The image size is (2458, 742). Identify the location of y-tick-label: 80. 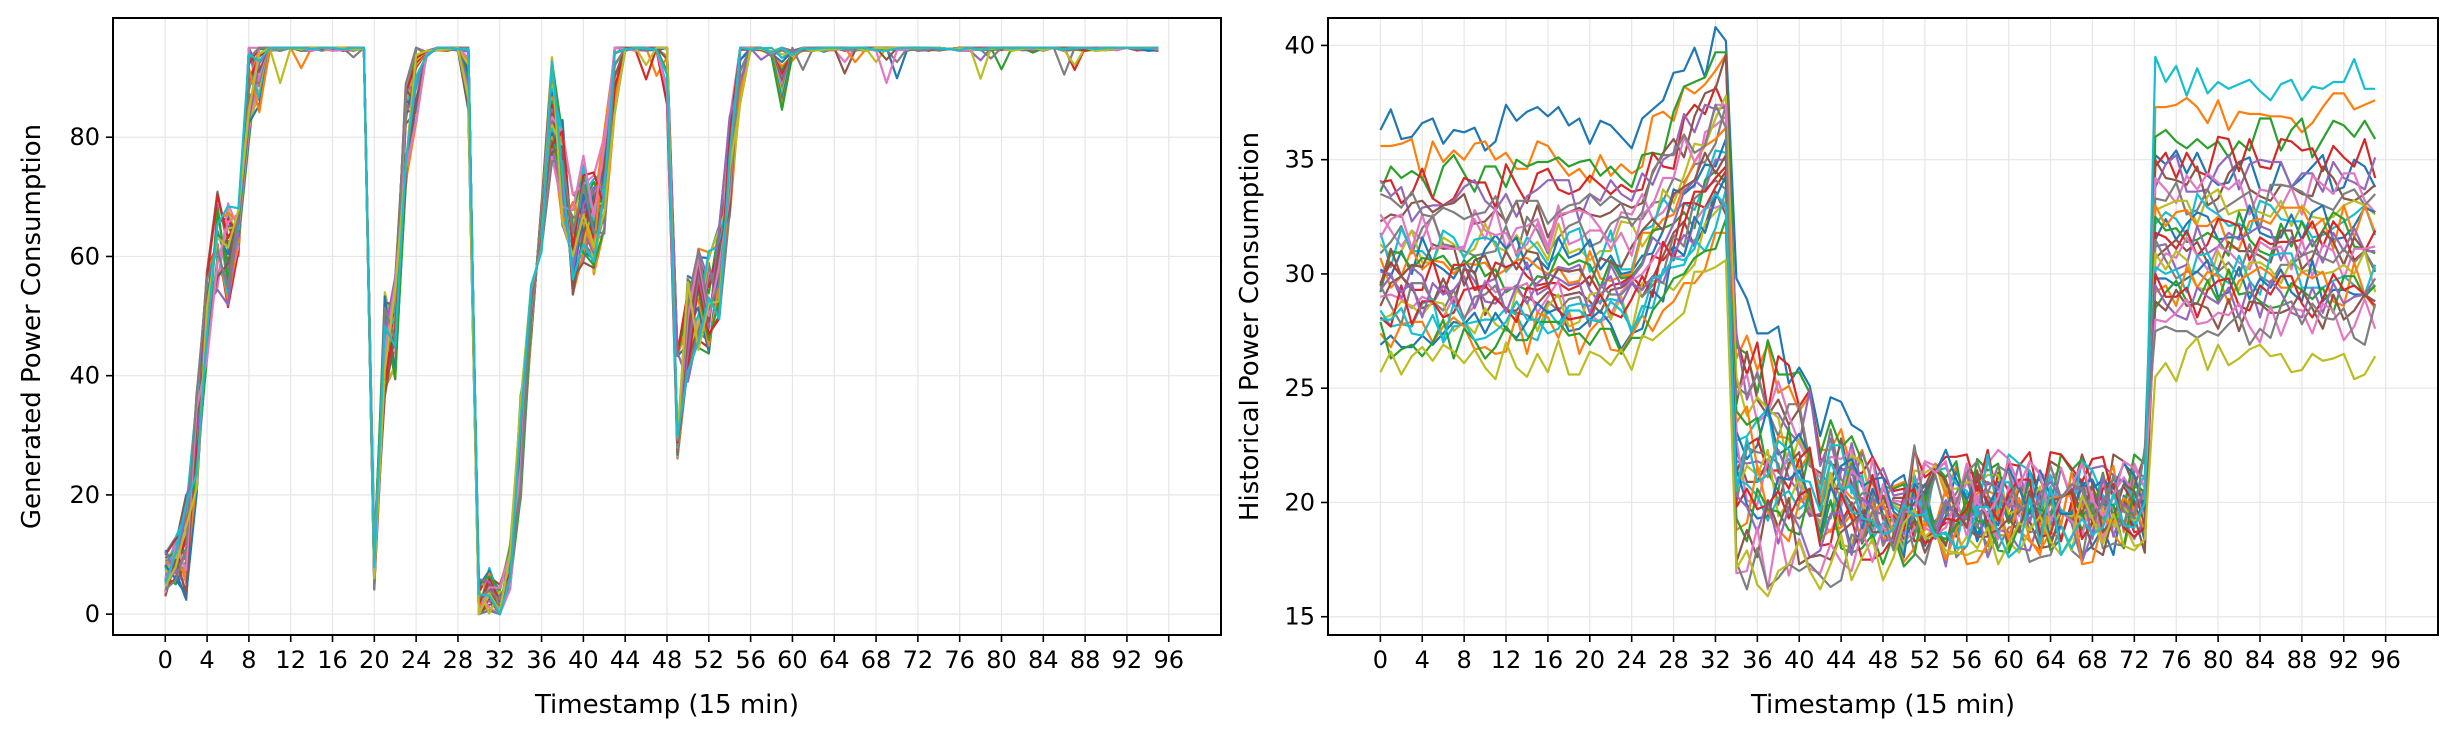
(84, 137).